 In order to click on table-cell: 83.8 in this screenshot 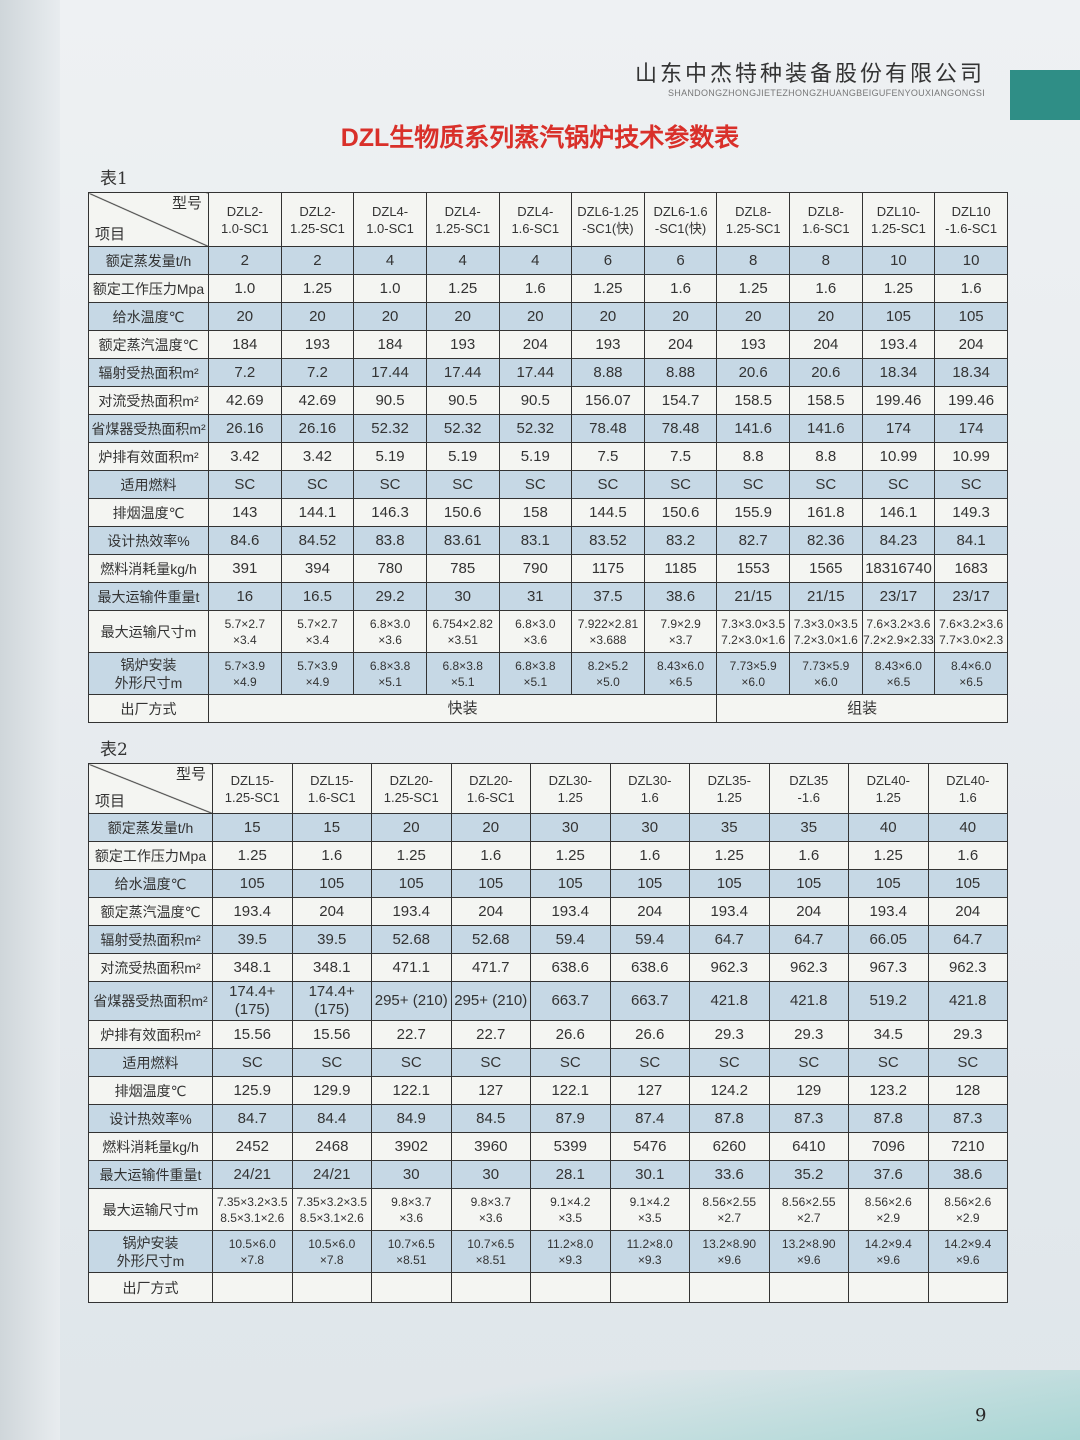, I will do `click(390, 540)`.